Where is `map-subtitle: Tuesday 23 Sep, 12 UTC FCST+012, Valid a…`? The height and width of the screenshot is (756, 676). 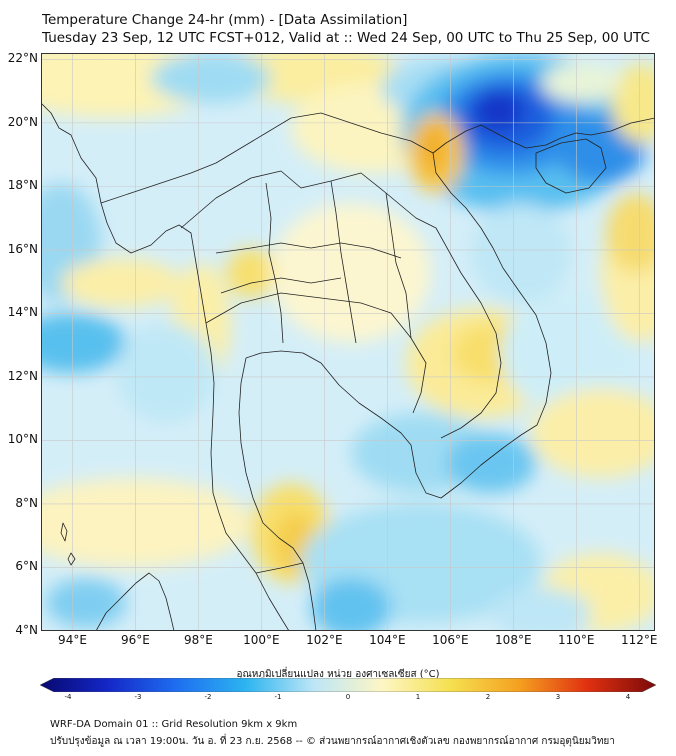
map-subtitle: Tuesday 23 Sep, 12 UTC FCST+012, Valid a… is located at coordinates (346, 38).